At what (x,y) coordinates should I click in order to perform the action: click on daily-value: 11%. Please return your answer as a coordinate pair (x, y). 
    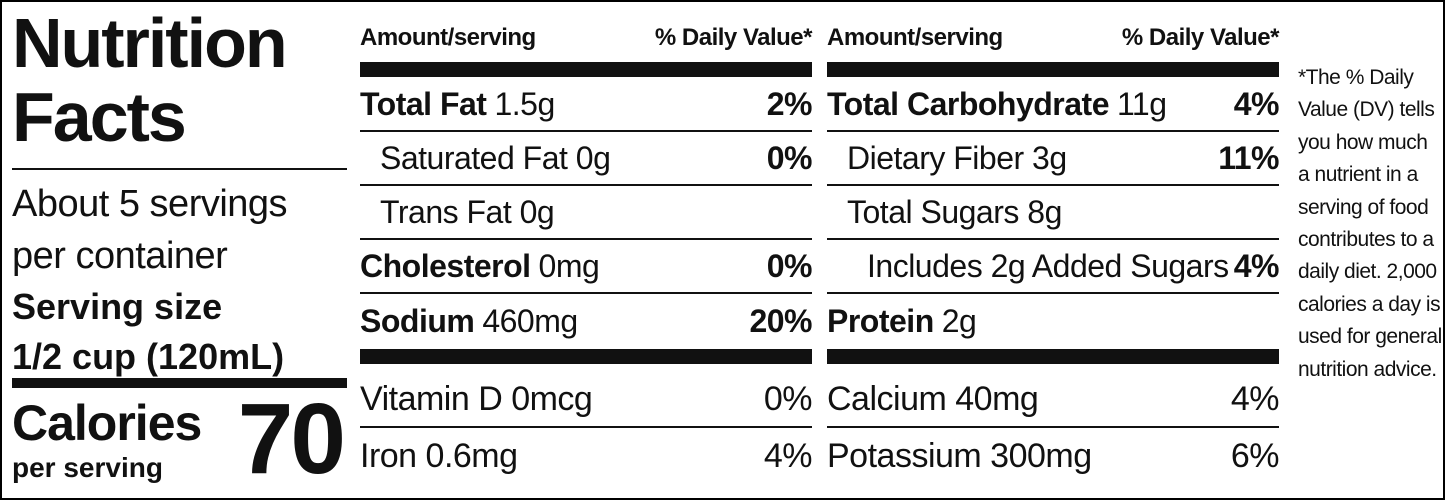
    Looking at the image, I should click on (1248, 157).